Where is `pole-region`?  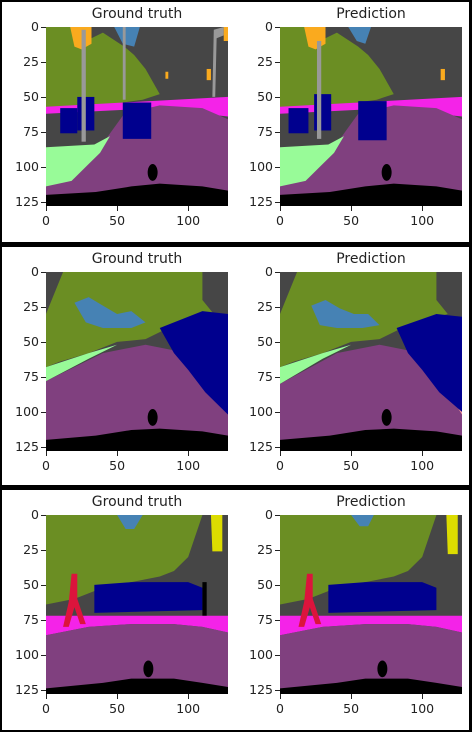 pole-region is located at coordinates (218, 62).